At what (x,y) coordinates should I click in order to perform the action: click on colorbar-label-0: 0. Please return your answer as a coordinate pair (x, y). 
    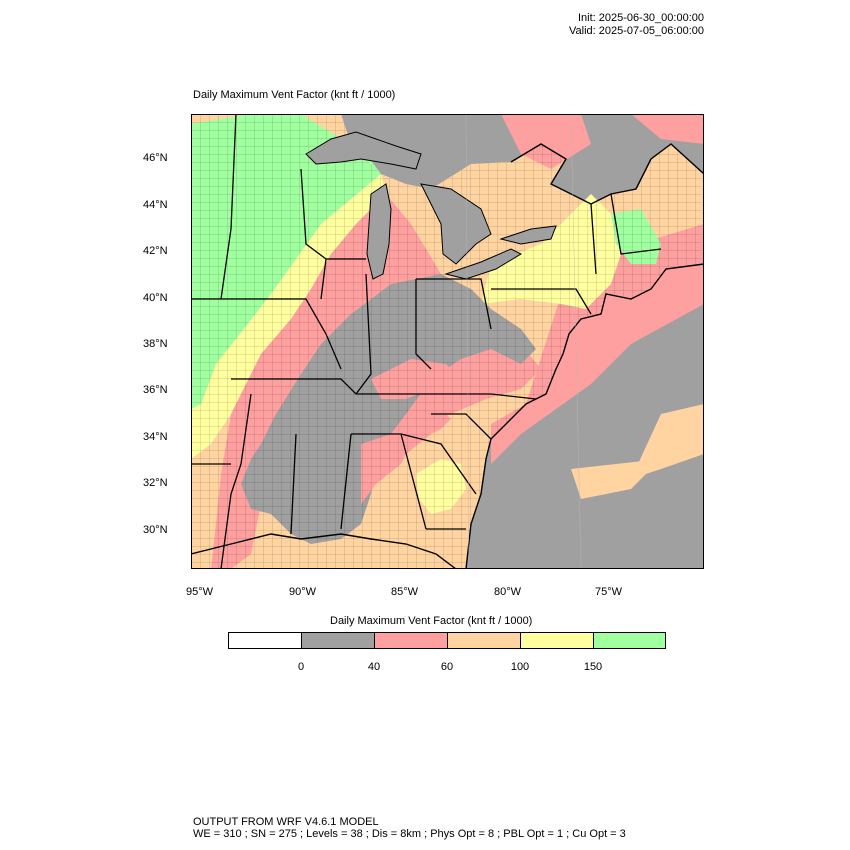
    Looking at the image, I should click on (301, 667).